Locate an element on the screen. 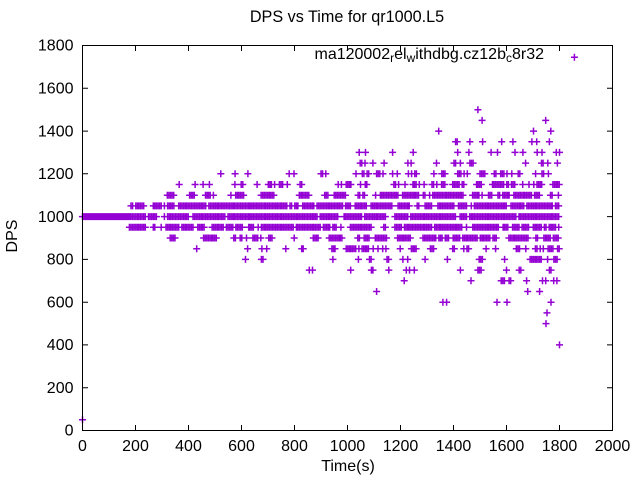 This screenshot has height=480, width=640. svg-text: 2000 is located at coordinates (613, 446).